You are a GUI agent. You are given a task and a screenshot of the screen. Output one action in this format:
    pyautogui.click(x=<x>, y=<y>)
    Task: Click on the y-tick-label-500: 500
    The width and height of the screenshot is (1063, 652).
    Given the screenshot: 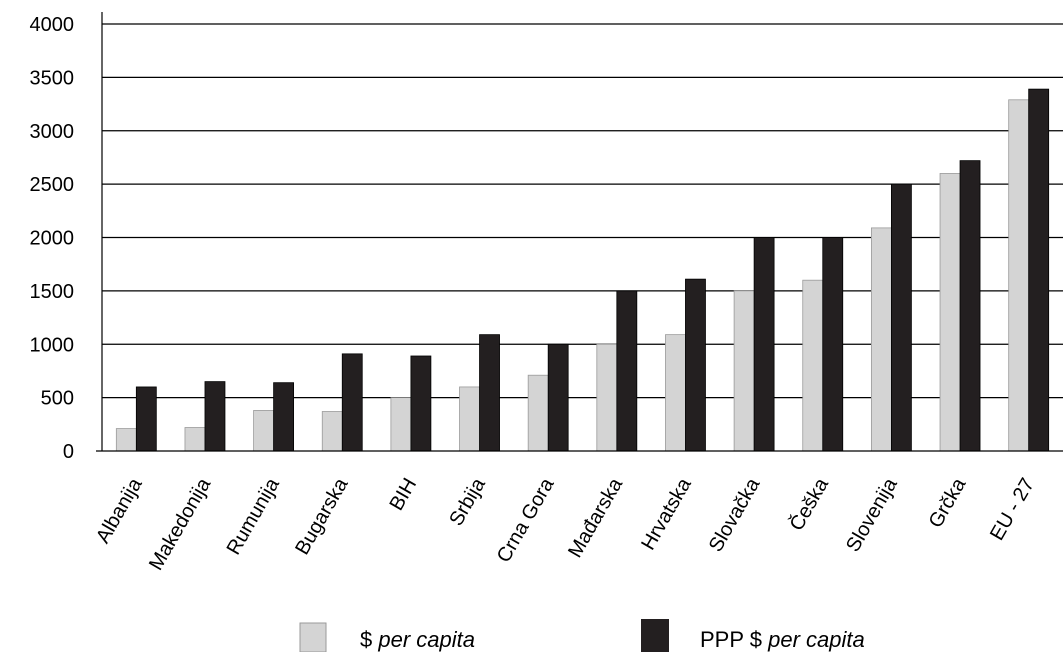 What is the action you would take?
    pyautogui.click(x=57, y=399)
    